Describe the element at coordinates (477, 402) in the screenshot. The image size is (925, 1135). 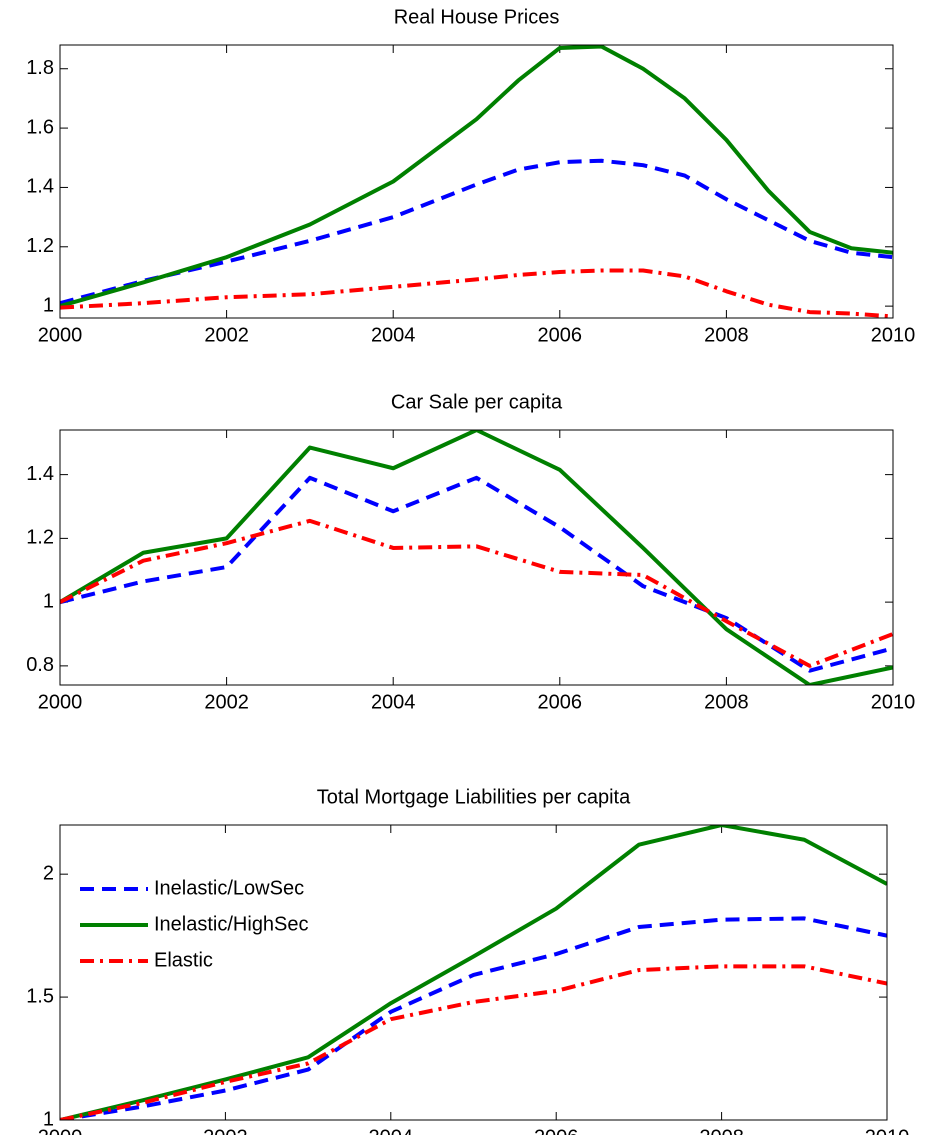
I see `panel-title: Car Sale per capita` at that location.